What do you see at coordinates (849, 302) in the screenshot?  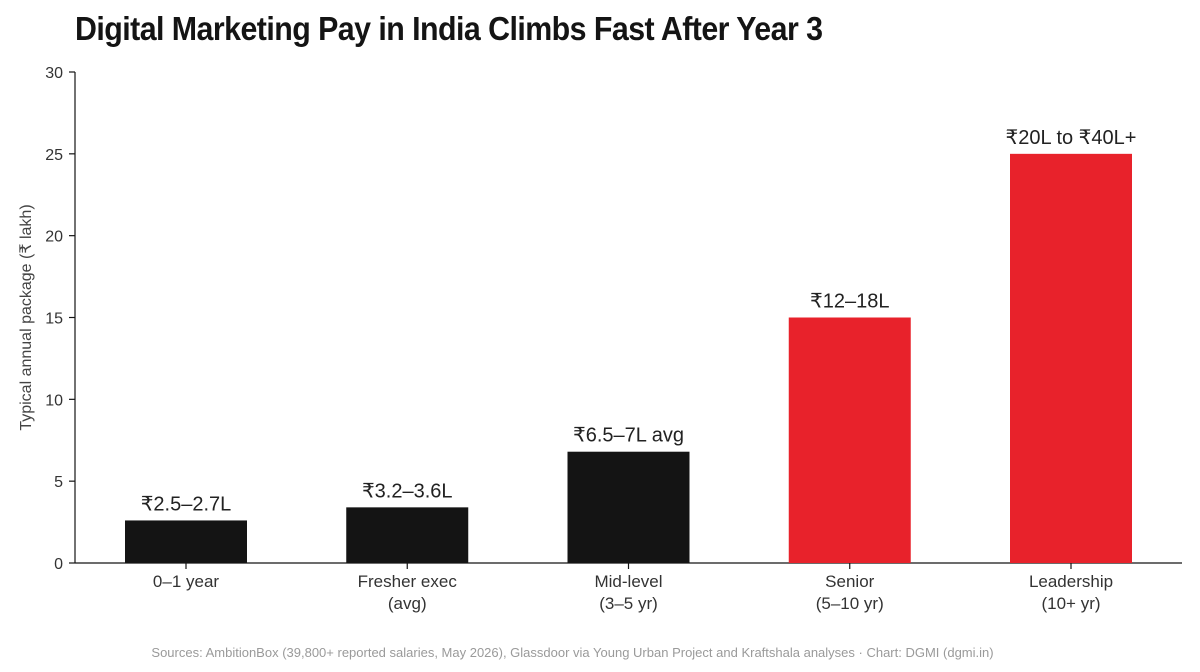 I see `data-label-4: ₹12–18L` at bounding box center [849, 302].